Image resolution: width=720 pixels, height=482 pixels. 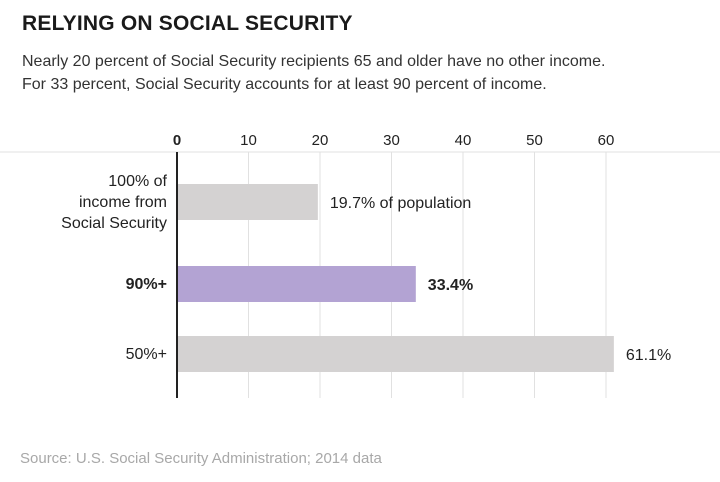 What do you see at coordinates (648, 355) in the screenshot?
I see `value-label-2: 61.1%` at bounding box center [648, 355].